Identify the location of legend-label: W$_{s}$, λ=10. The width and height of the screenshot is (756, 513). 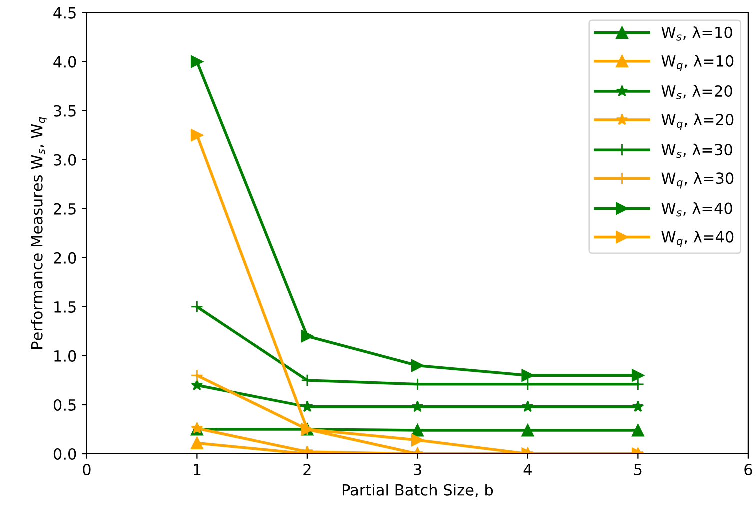
(697, 33).